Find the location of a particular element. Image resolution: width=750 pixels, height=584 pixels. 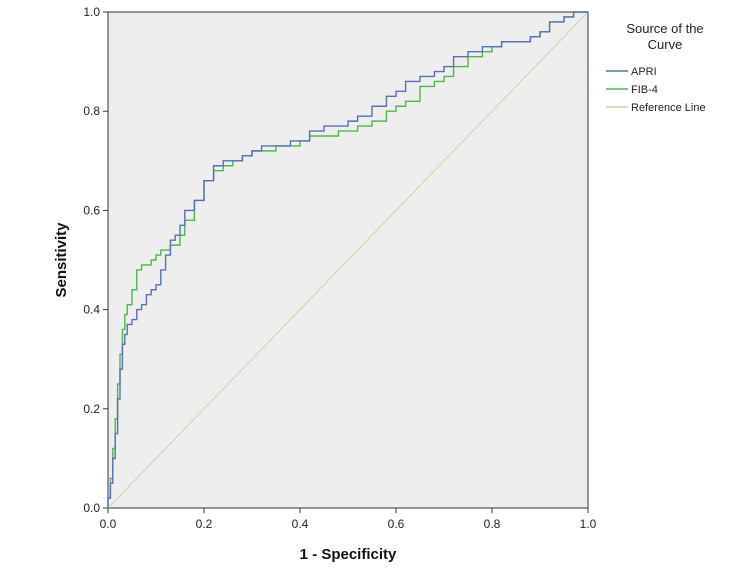

x-tick-label: 0.6 is located at coordinates (396, 524).